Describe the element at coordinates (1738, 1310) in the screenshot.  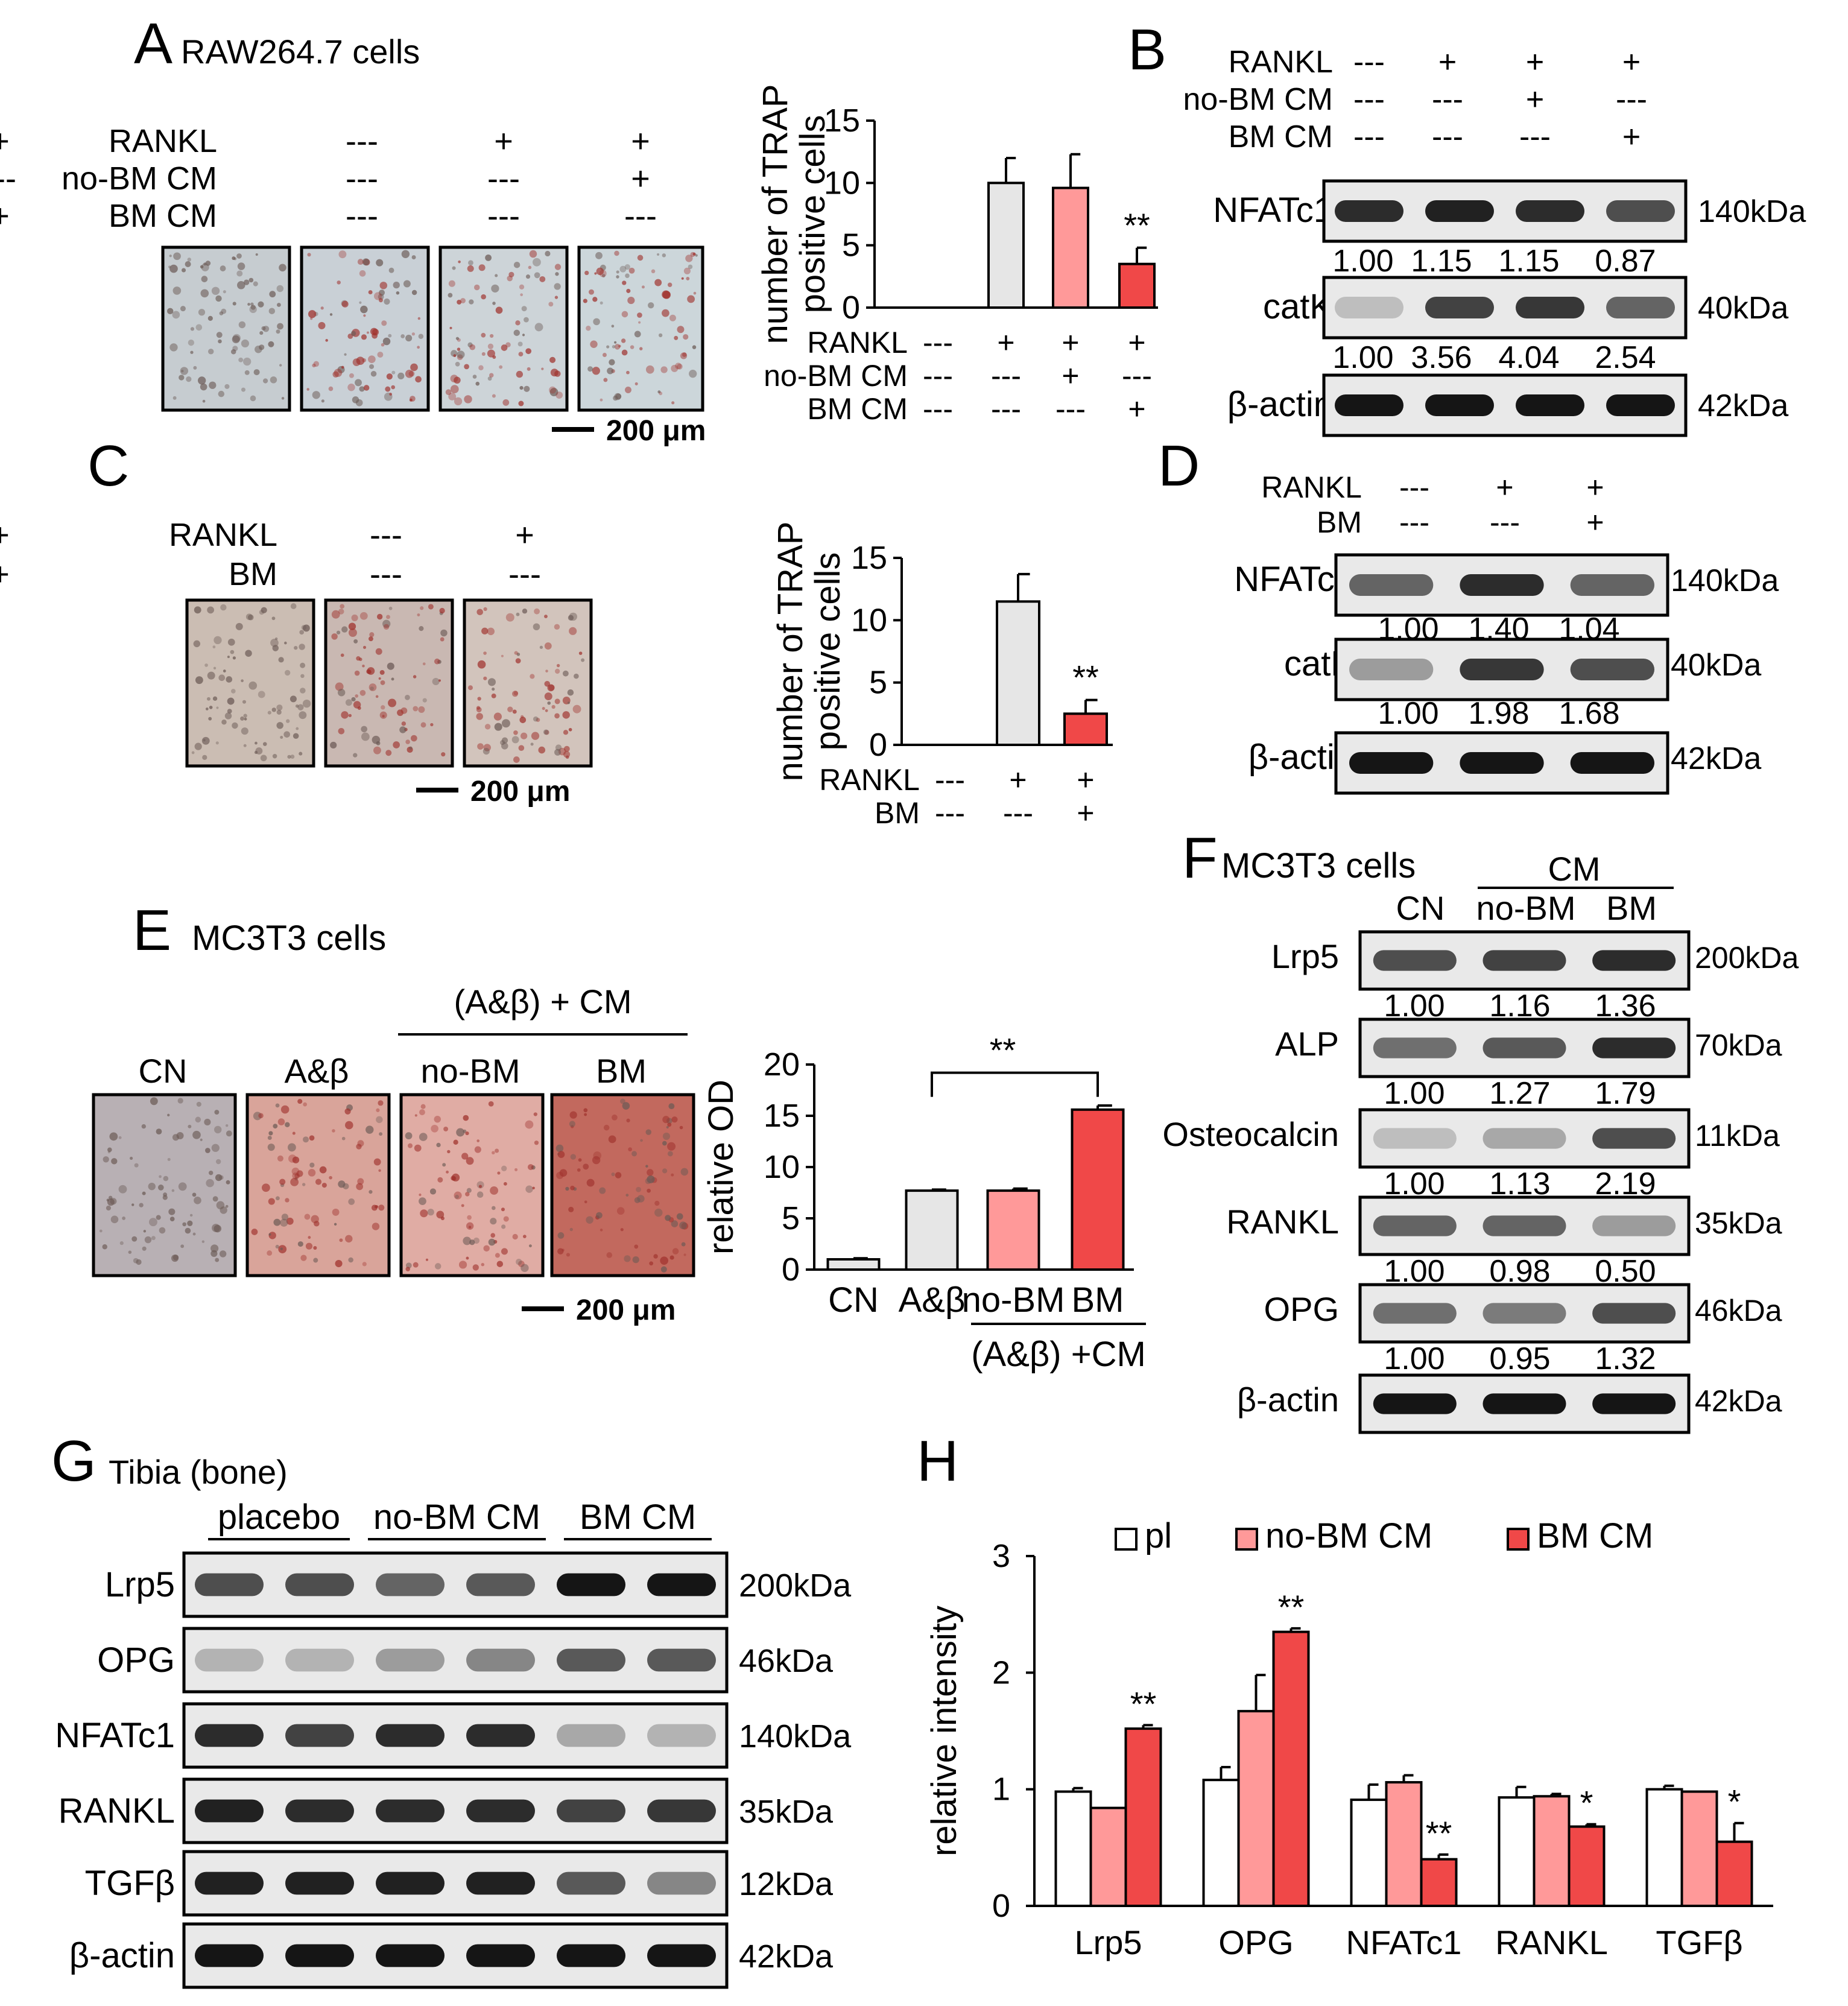
I see `blot-size-label: 46kDa` at that location.